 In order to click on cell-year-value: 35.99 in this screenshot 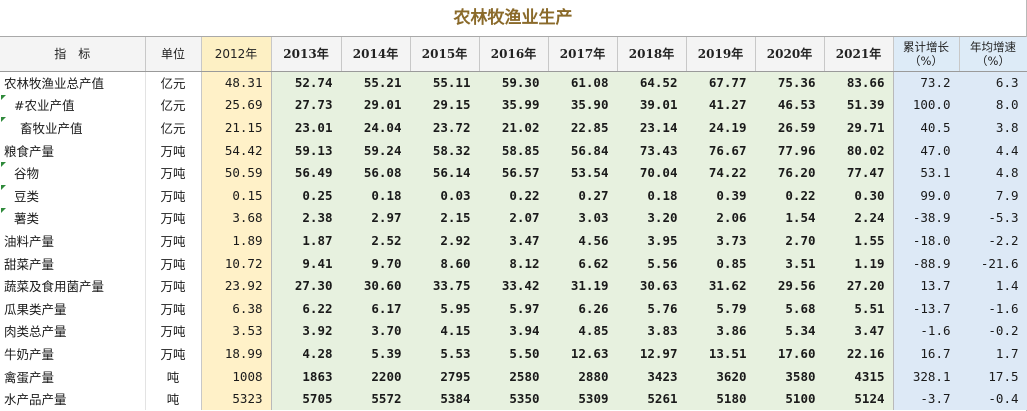, I will do `click(514, 105)`.